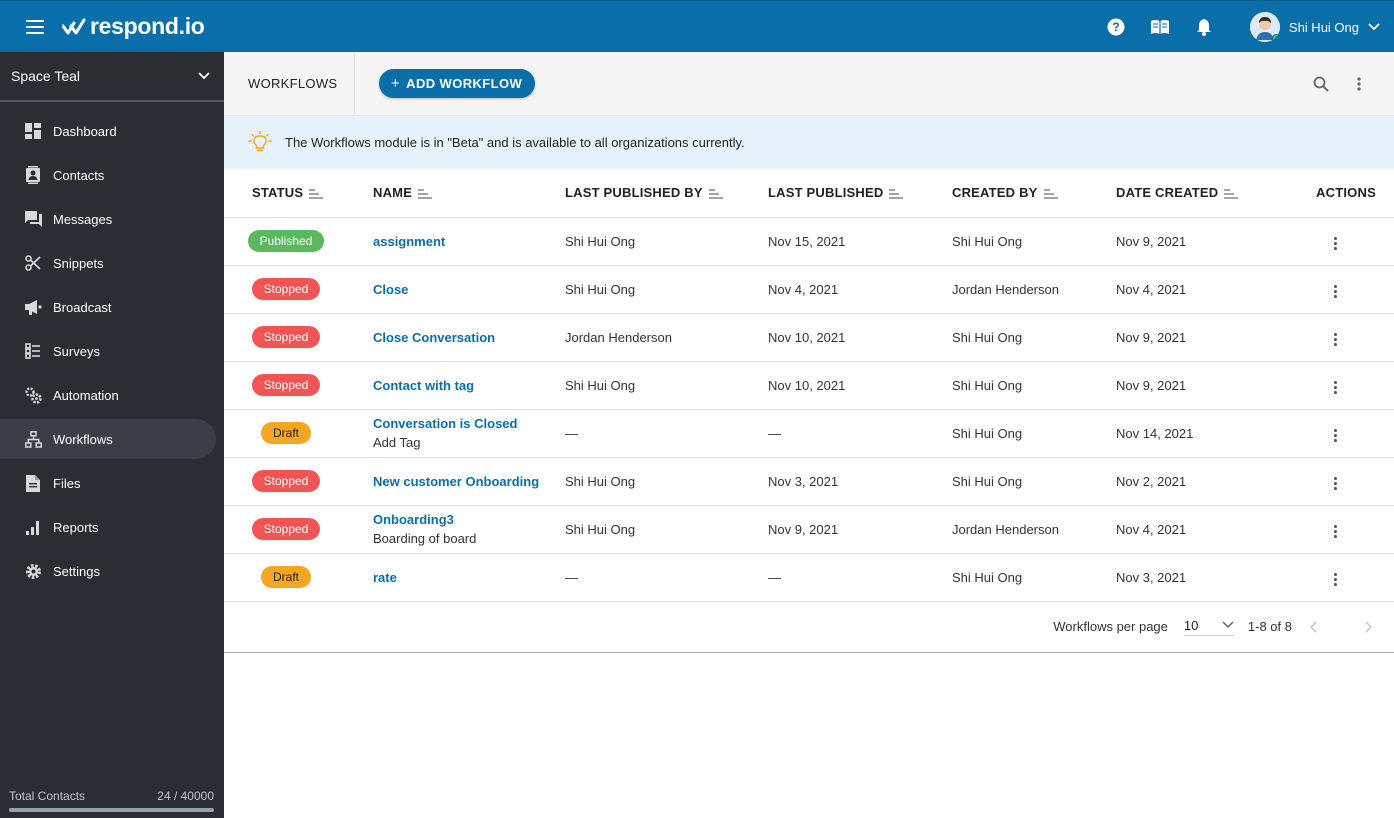 This screenshot has width=1394, height=818. I want to click on total-contacts-progress-fill, so click(111, 810).